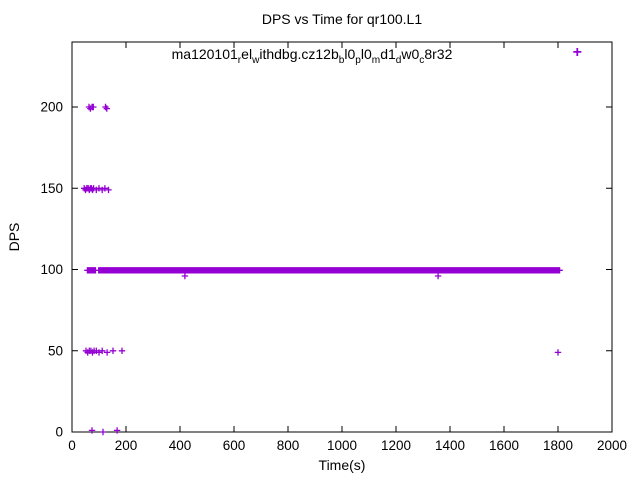 Image resolution: width=640 pixels, height=480 pixels. Describe the element at coordinates (239, 60) in the screenshot. I see `legend-label-part: r` at that location.